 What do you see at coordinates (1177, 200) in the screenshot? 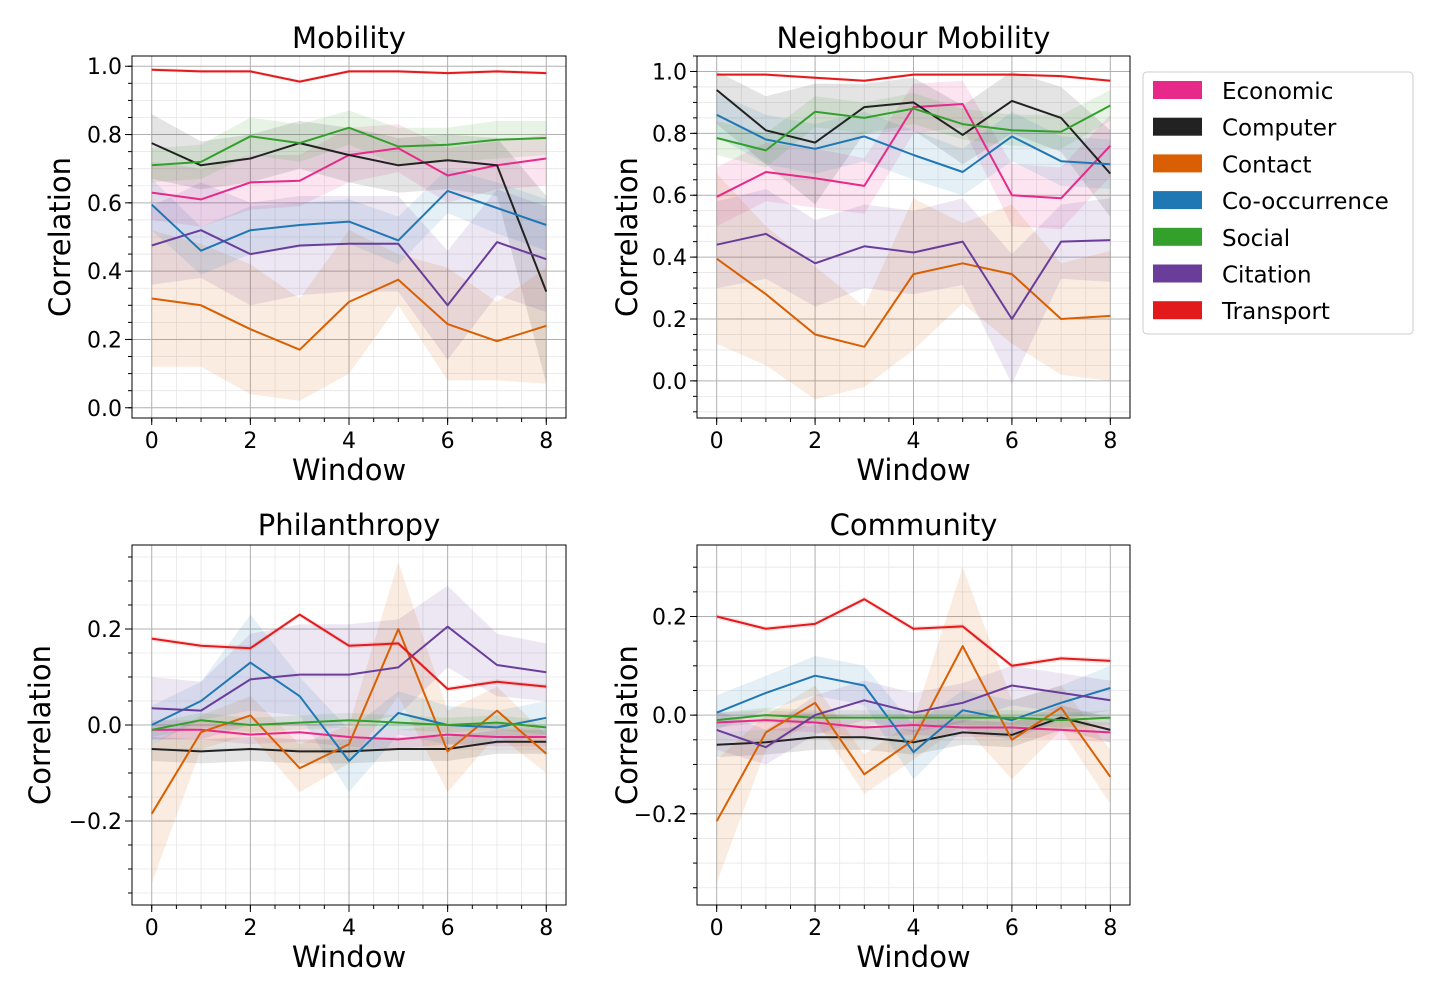
I see `legend-swatch-co-occurrence` at bounding box center [1177, 200].